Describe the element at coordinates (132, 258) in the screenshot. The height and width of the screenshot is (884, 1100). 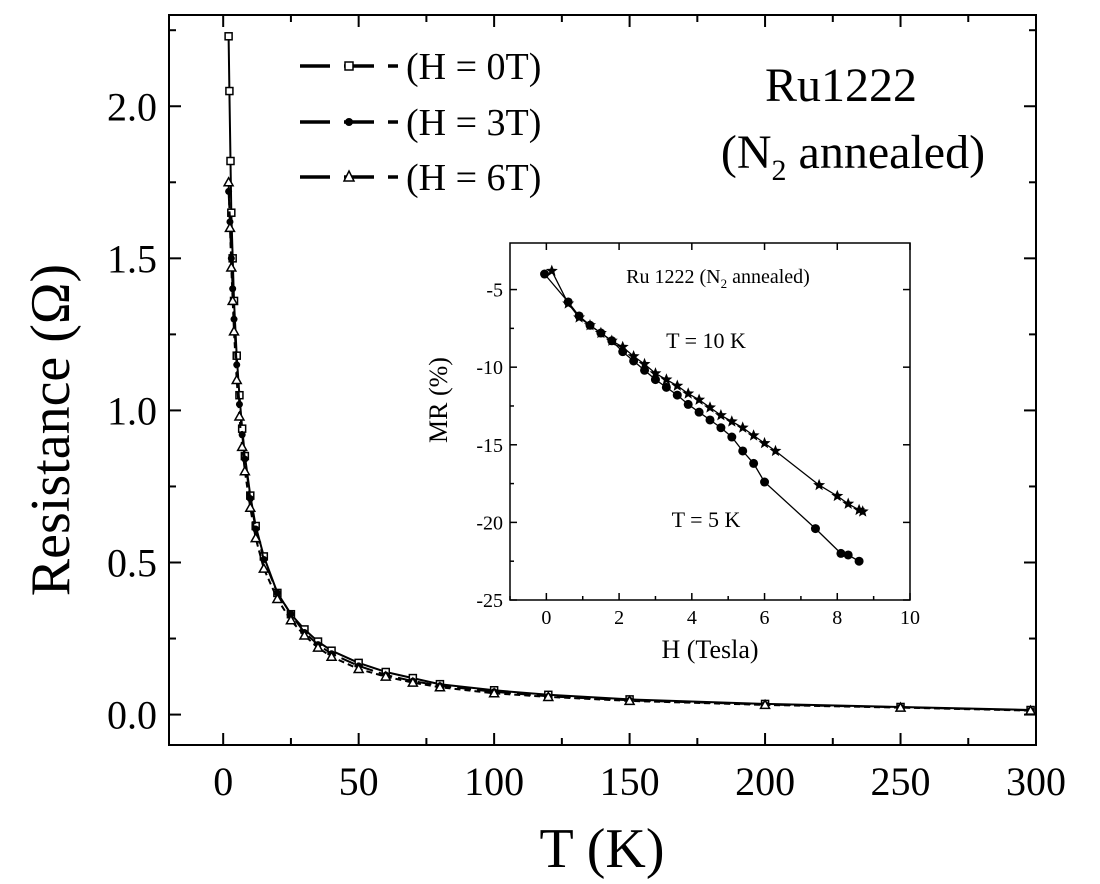
I see `main-y-tick-label: 1.5` at that location.